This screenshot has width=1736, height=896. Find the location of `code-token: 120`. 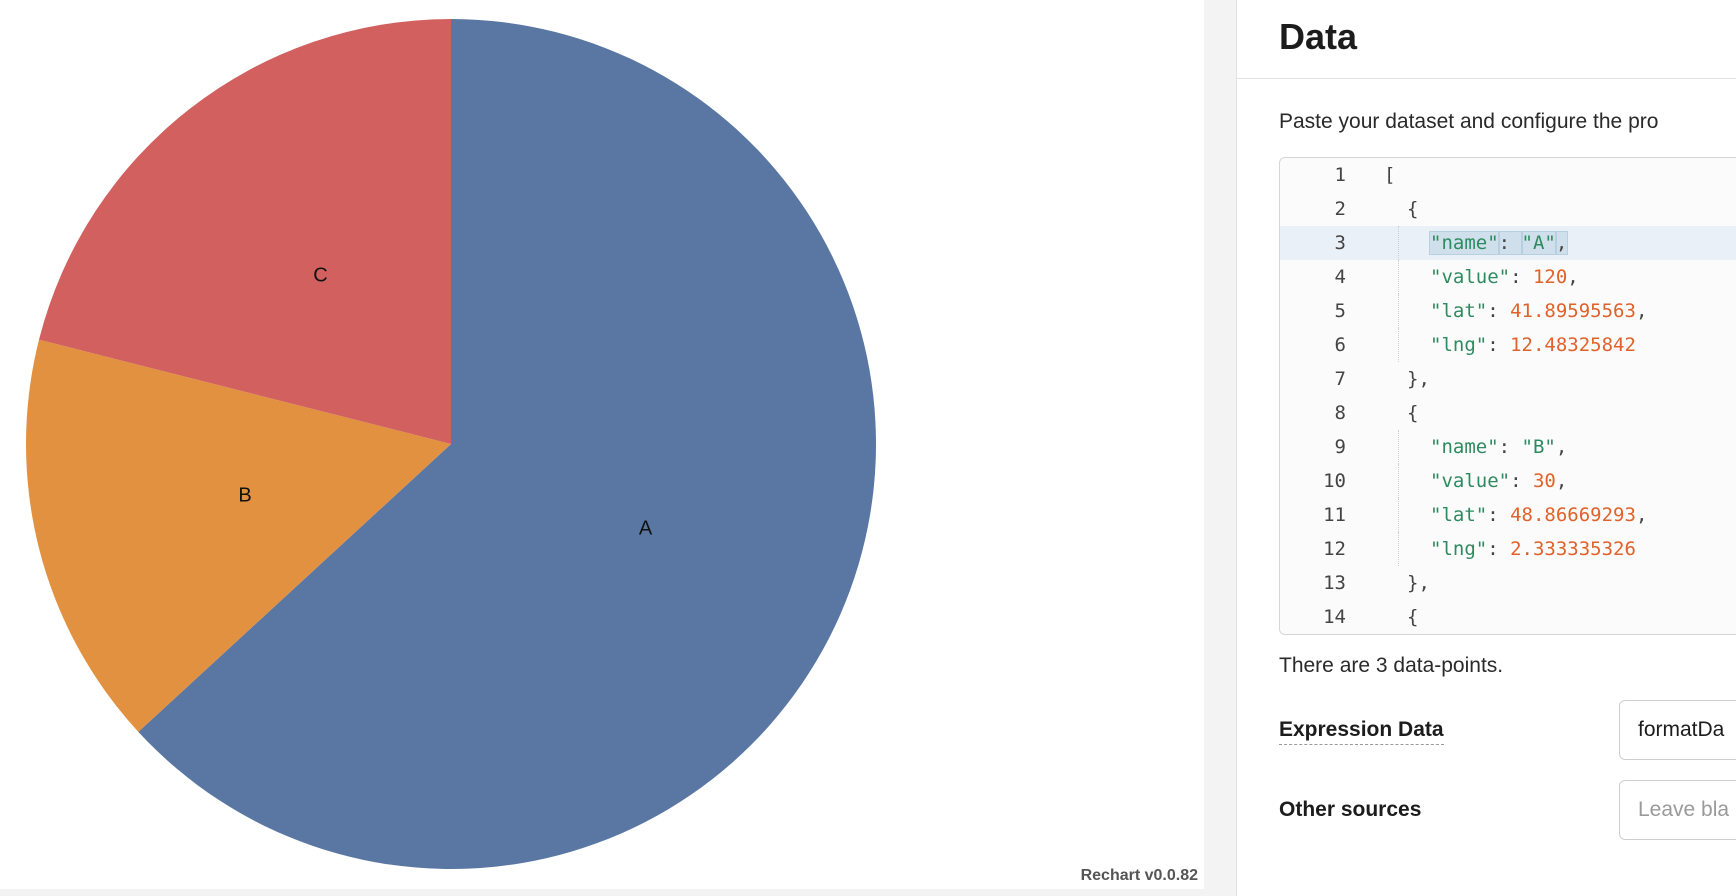

code-token: 120 is located at coordinates (1550, 277).